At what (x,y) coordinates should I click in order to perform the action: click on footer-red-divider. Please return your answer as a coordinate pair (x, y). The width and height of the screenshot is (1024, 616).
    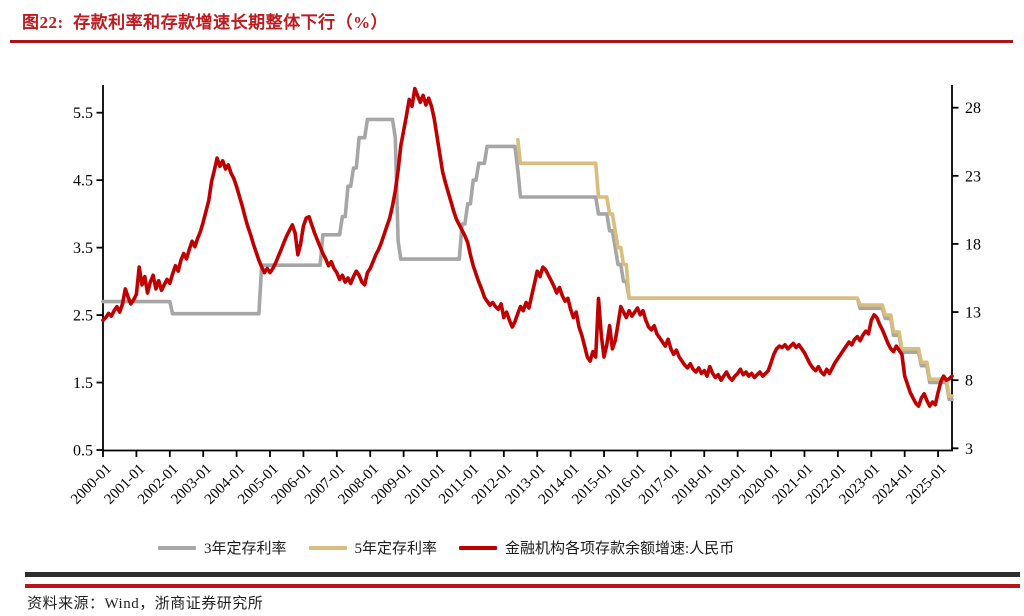
    Looking at the image, I should click on (522, 586).